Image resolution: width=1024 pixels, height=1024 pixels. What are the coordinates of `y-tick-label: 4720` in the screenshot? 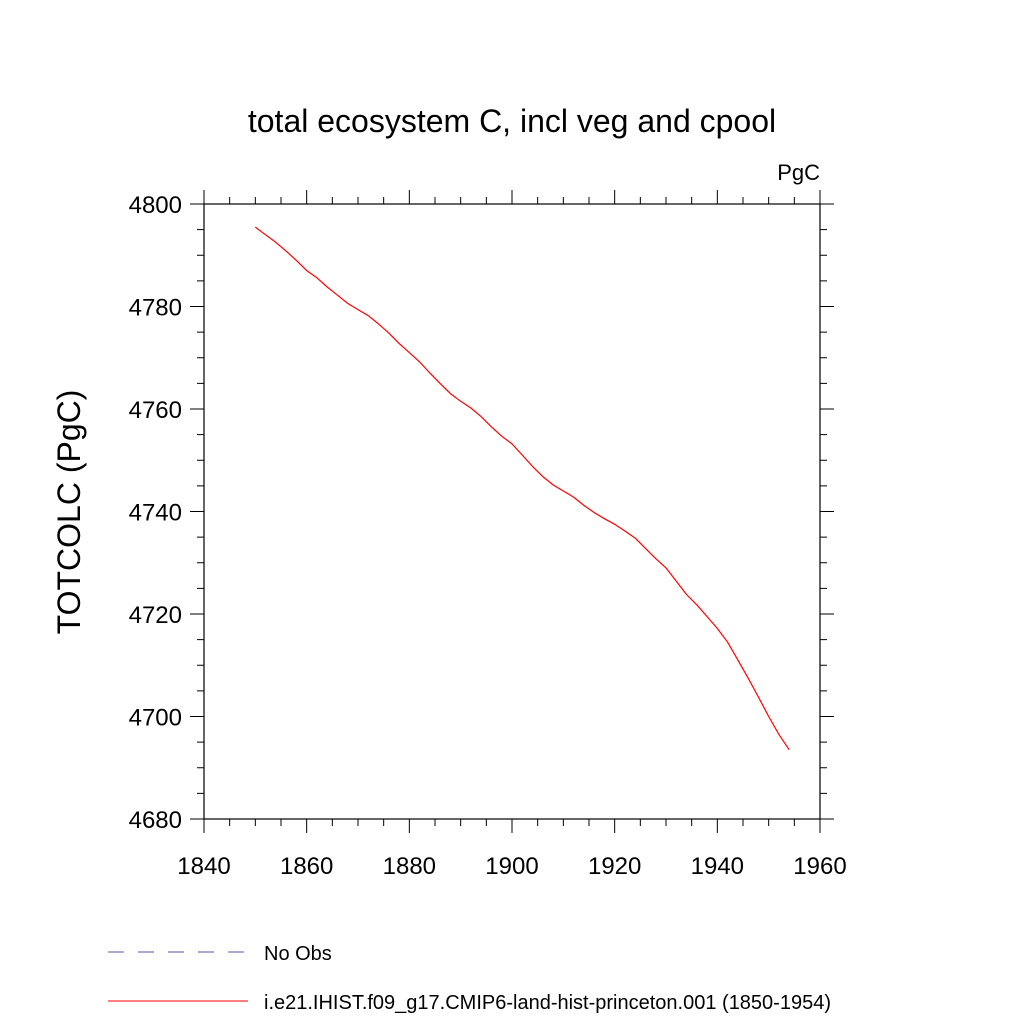 It's located at (155, 615).